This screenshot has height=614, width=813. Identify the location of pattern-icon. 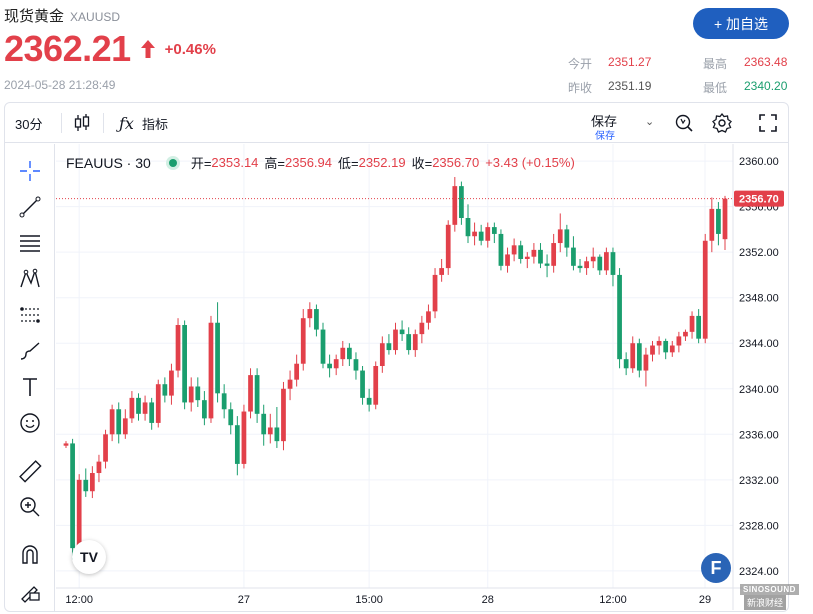
(30, 279).